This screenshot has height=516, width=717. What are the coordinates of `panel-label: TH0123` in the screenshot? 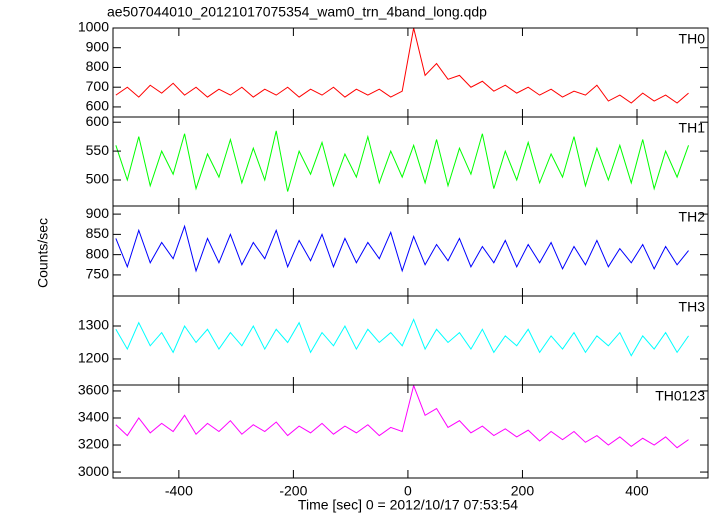 It's located at (680, 396).